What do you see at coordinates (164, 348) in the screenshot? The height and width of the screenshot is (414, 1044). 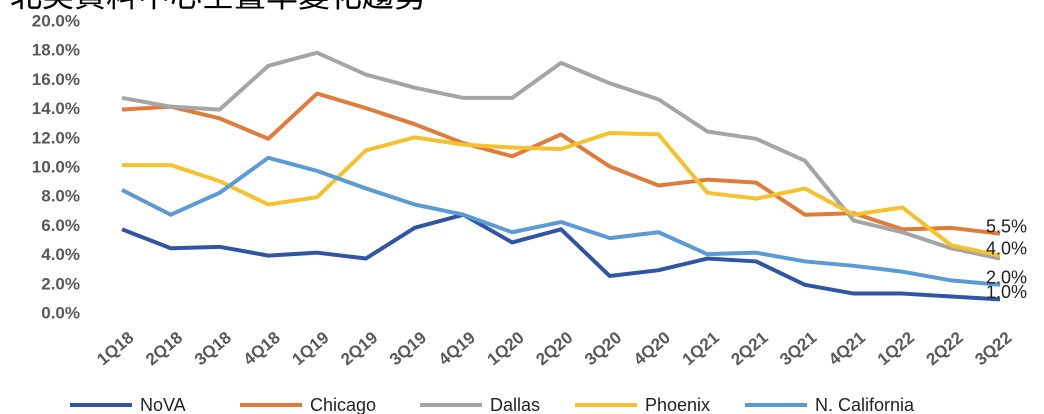 I see `x-tick-label: 2Q18` at bounding box center [164, 348].